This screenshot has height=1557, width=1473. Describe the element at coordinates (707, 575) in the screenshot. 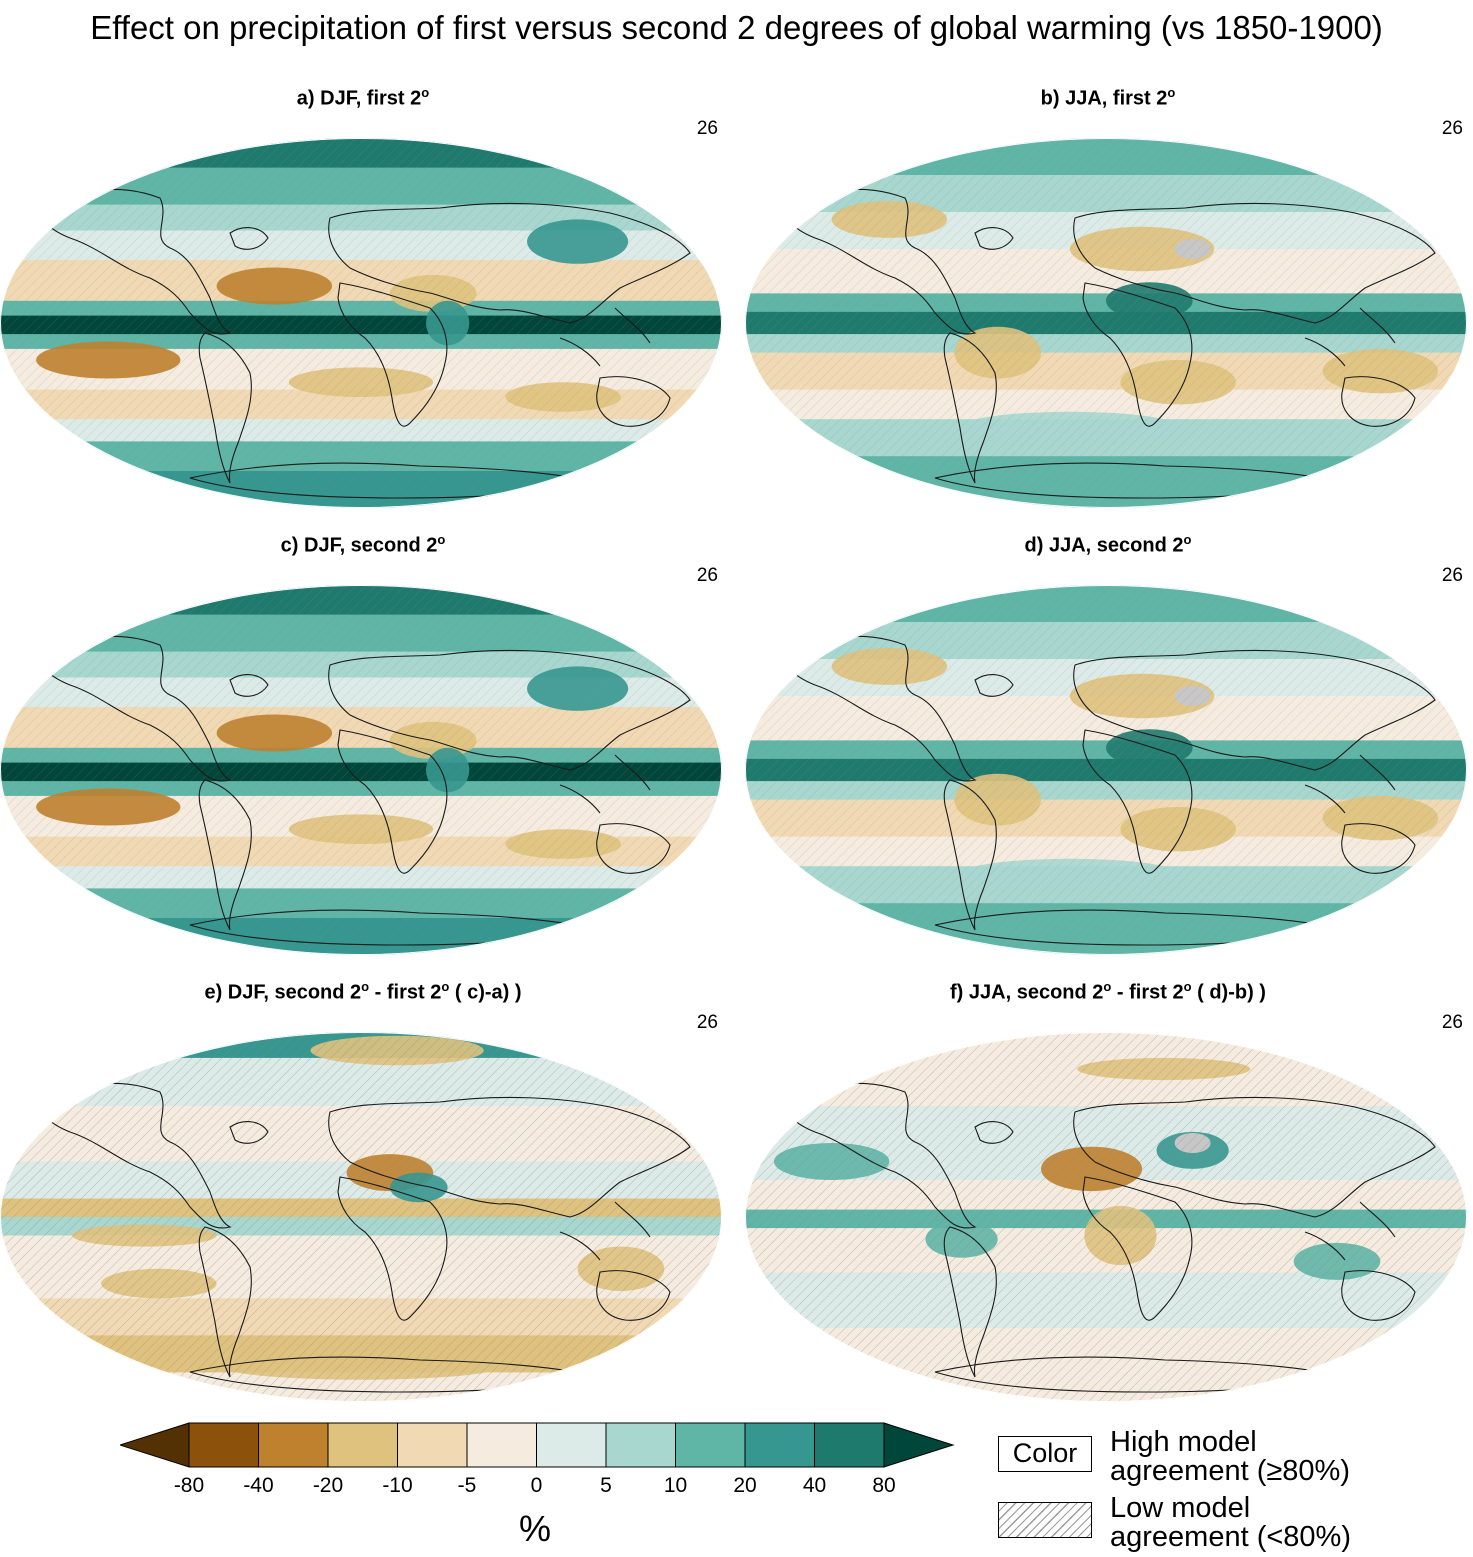

I see `model-count-c: 26` at that location.